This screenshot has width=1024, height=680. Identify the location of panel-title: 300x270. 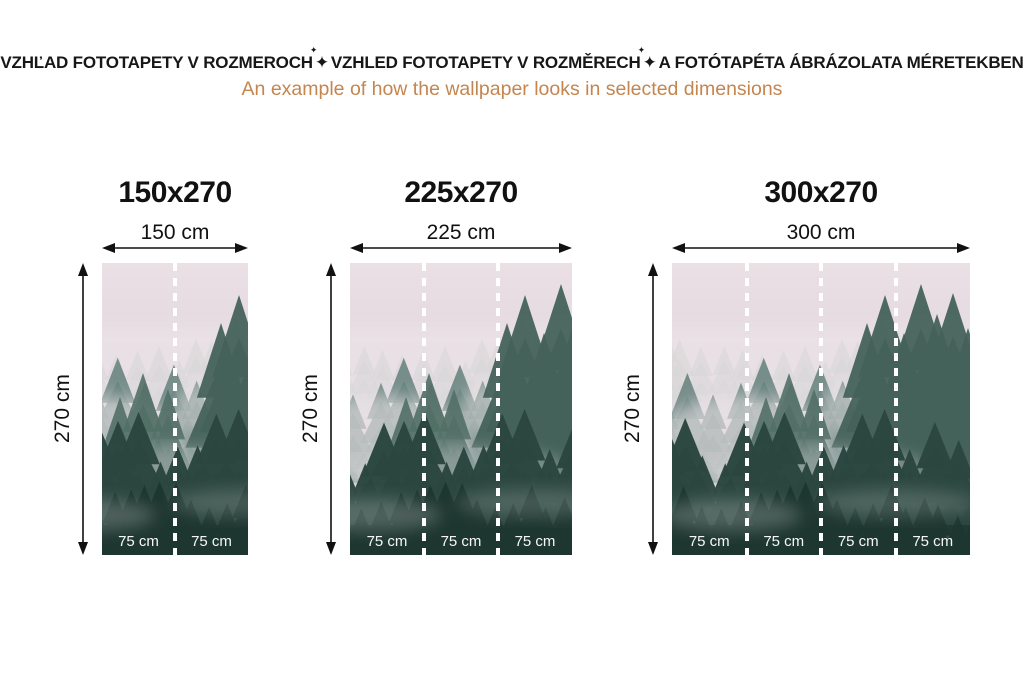
(821, 192).